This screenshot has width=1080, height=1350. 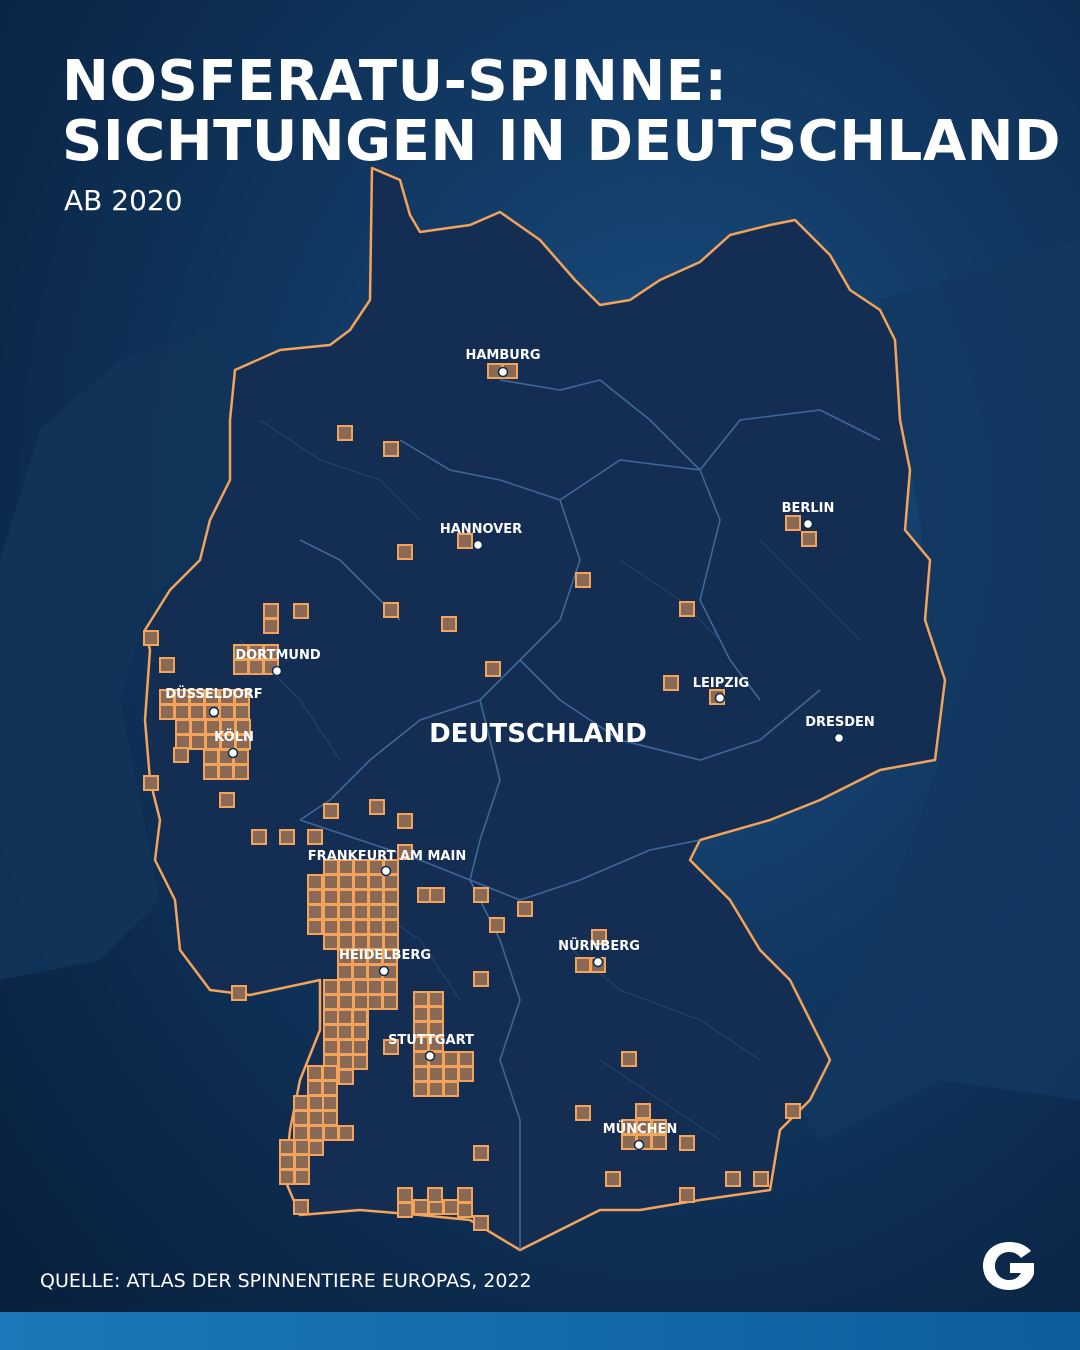 I want to click on city-label: STUTTGART, so click(x=431, y=1040).